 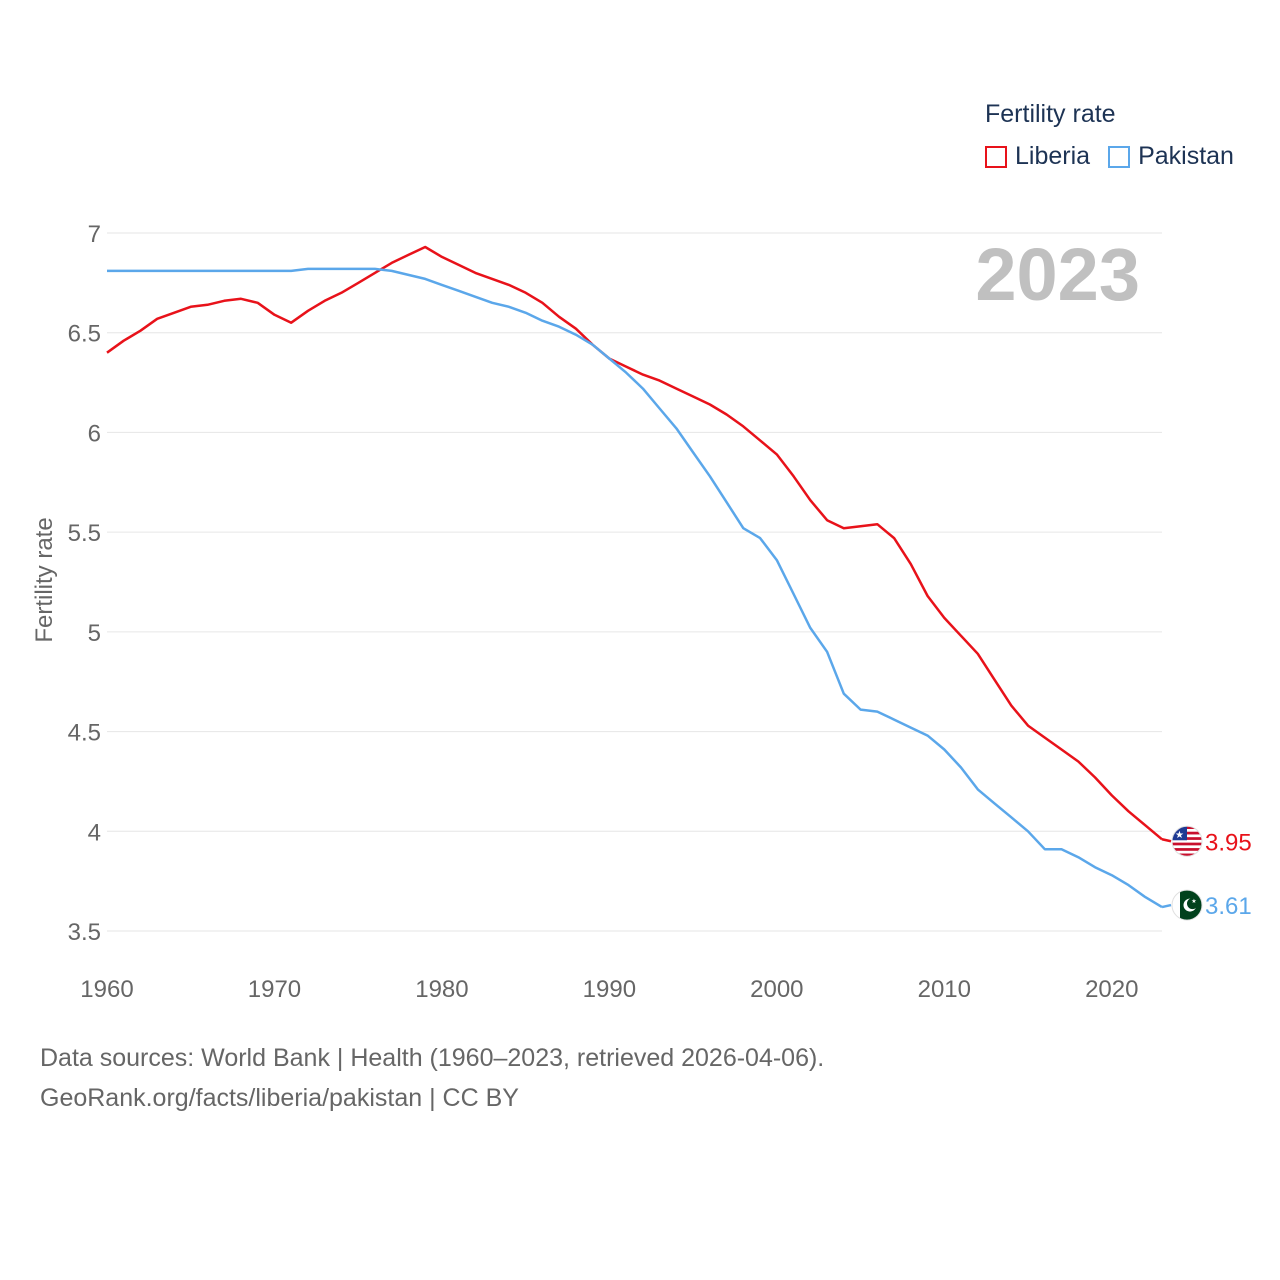 What do you see at coordinates (94, 433) in the screenshot?
I see `y-tick-label: 6` at bounding box center [94, 433].